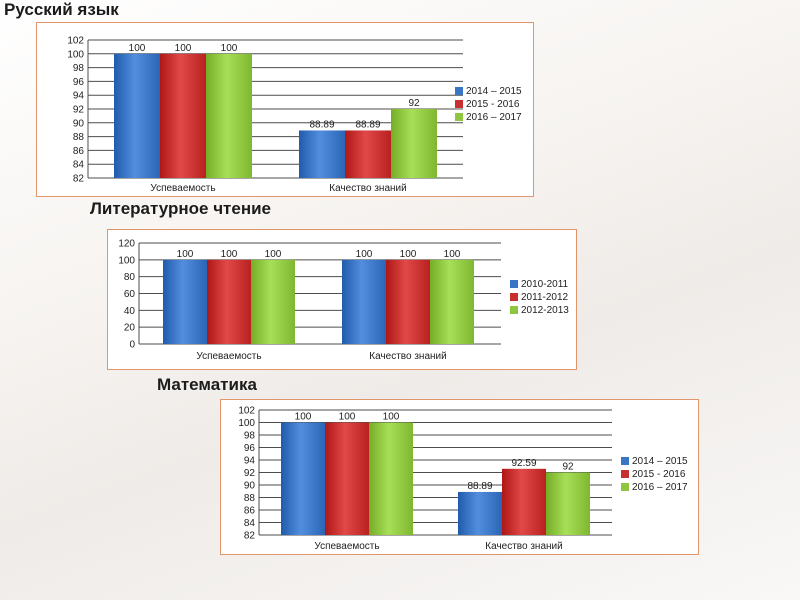 The image size is (800, 600). Describe the element at coordinates (545, 310) in the screenshot. I see `legend-entry: 2012-2013` at that location.